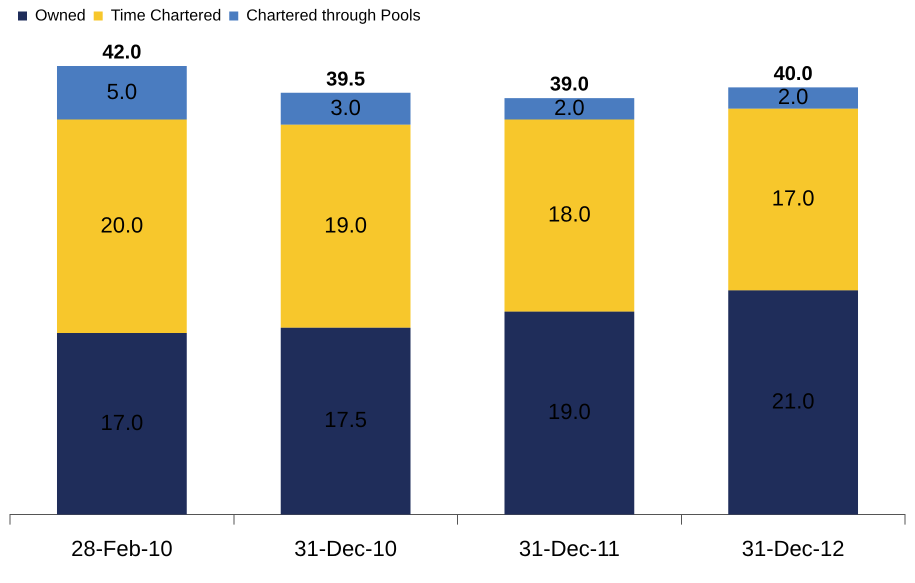 The image size is (915, 583). I want to click on data-label: 17.5, so click(346, 419).